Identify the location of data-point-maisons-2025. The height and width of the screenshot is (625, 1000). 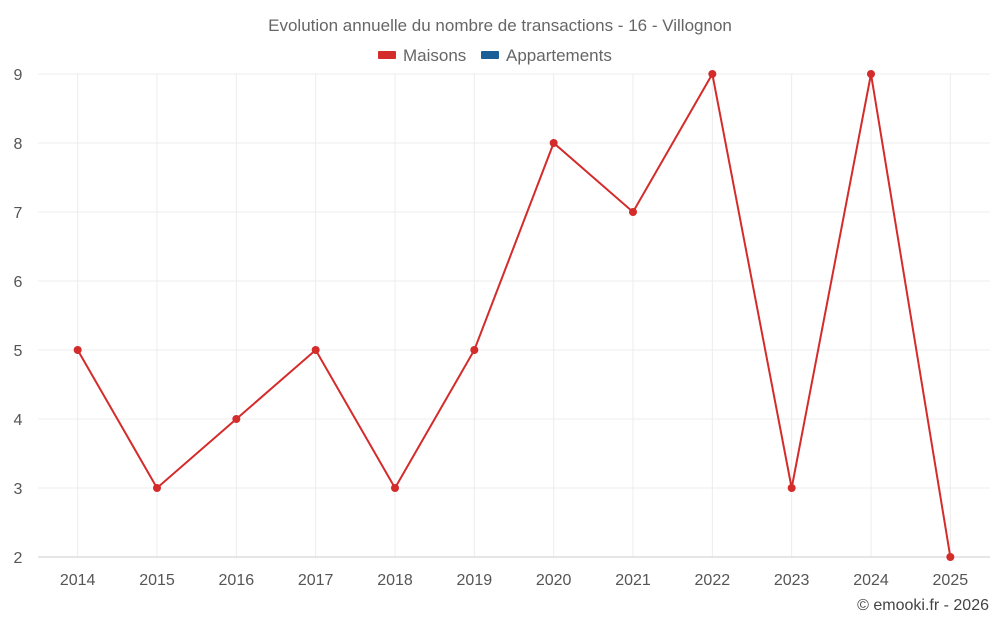
(950, 557).